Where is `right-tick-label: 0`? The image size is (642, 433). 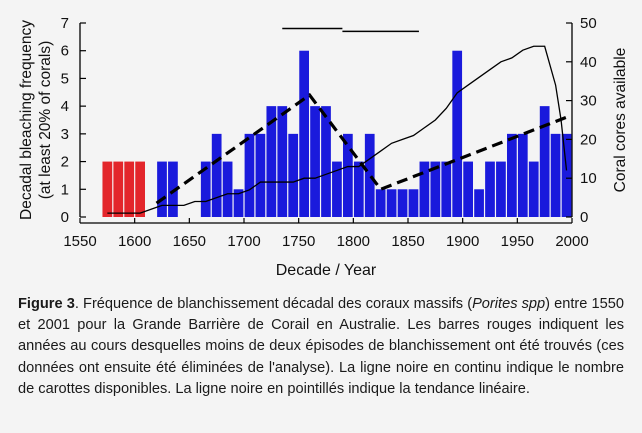
right-tick-label: 0 is located at coordinates (584, 217).